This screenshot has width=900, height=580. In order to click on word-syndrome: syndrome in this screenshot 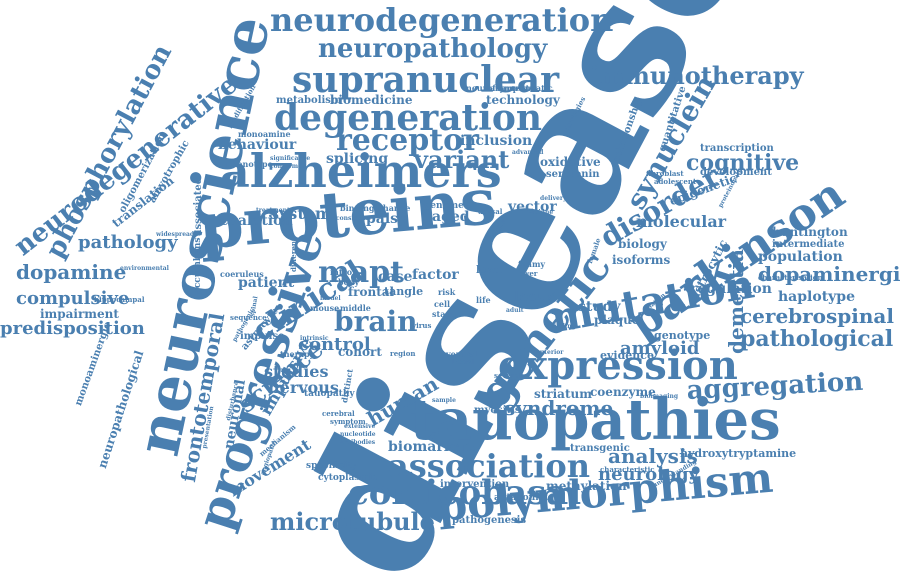, I will do `click(559, 408)`.